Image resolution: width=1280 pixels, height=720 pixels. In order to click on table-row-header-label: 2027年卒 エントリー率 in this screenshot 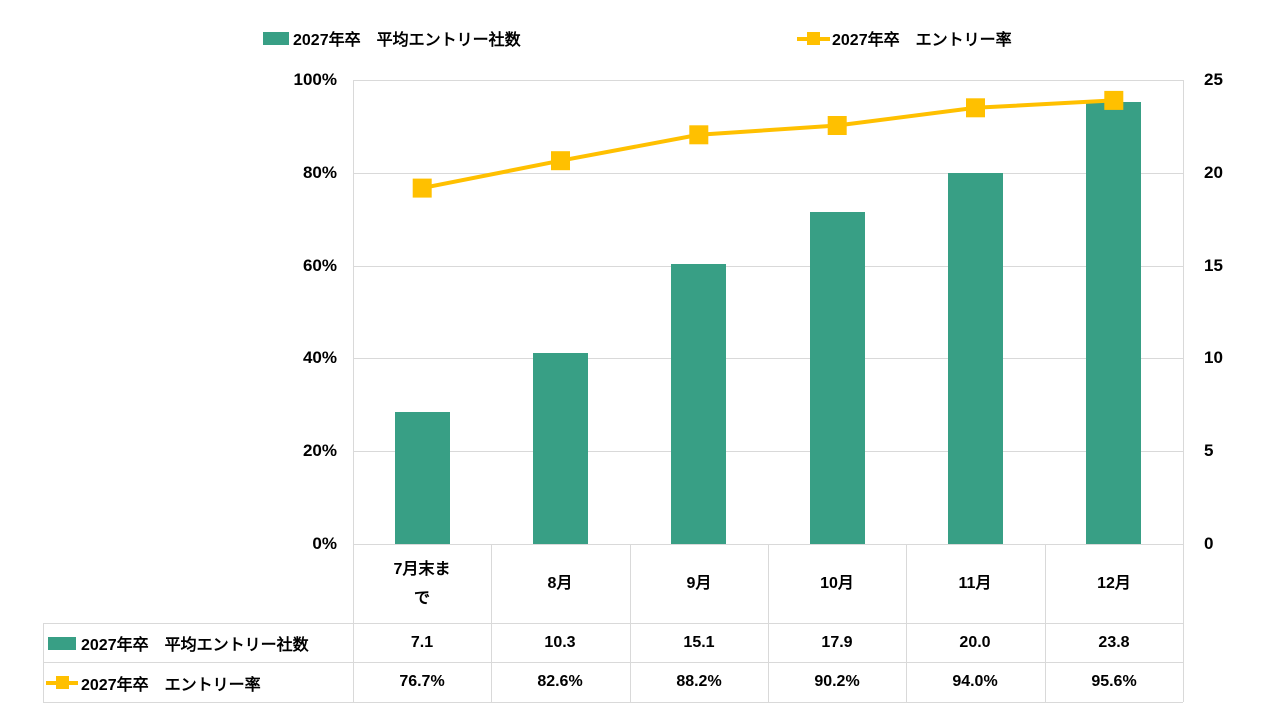, I will do `click(171, 685)`.